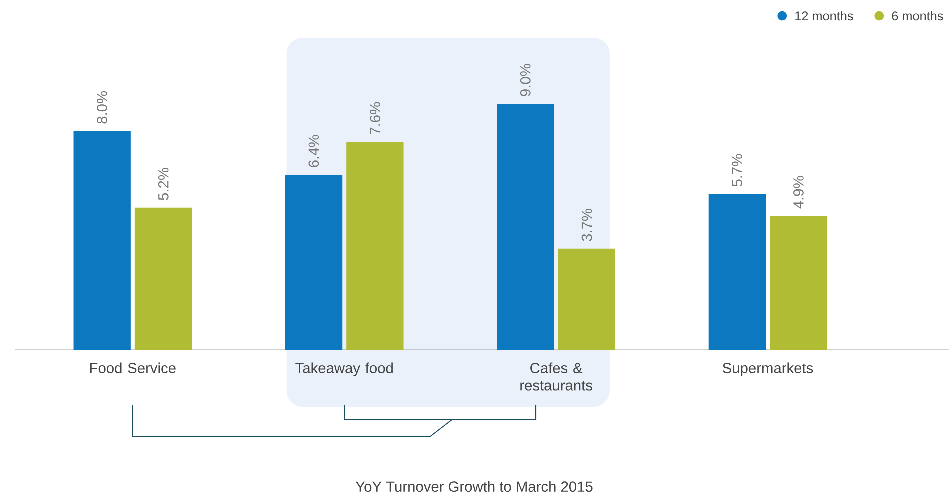 The image size is (949, 500). I want to click on legend-label: 12 months, so click(825, 16).